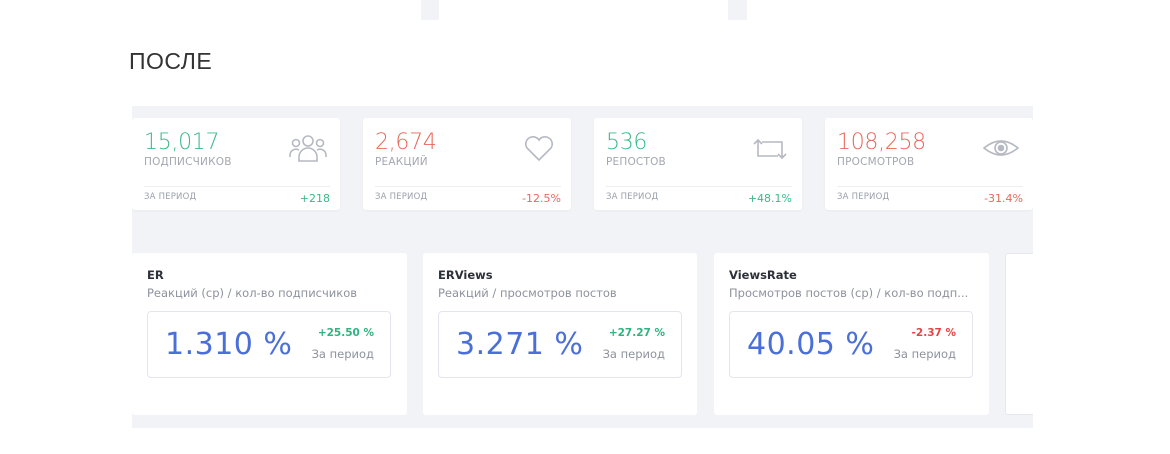 The height and width of the screenshot is (454, 1170). I want to click on metric-title: ER, so click(155, 275).